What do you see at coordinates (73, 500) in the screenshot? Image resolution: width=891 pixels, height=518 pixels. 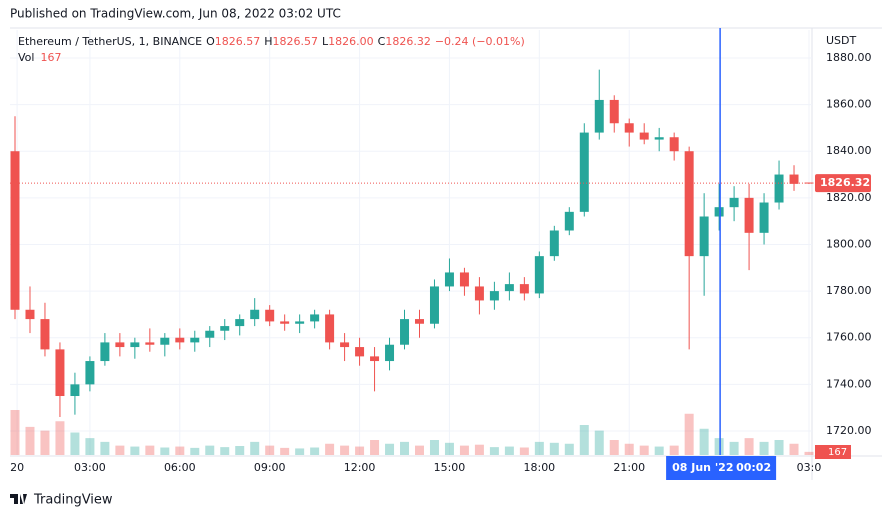 I see `logo-text: TradingView` at bounding box center [73, 500].